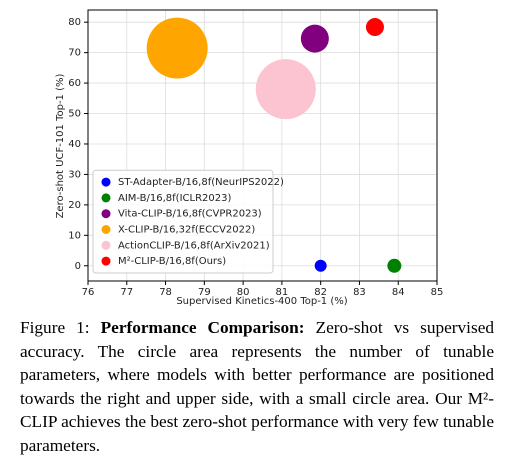 The width and height of the screenshot is (507, 465). I want to click on caption-label: Figure 1:, so click(55, 327).